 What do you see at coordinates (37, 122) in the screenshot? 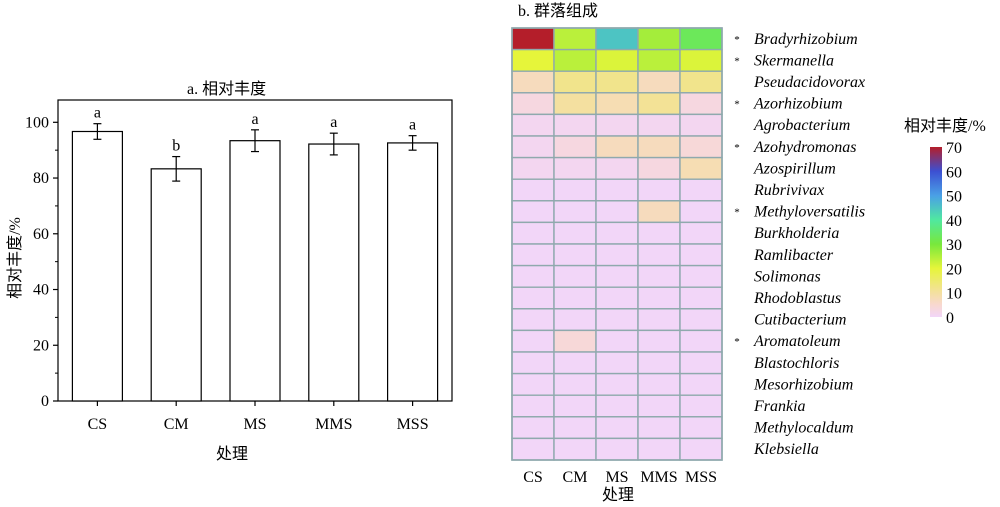
I see `y-tick-label: 100` at bounding box center [37, 122].